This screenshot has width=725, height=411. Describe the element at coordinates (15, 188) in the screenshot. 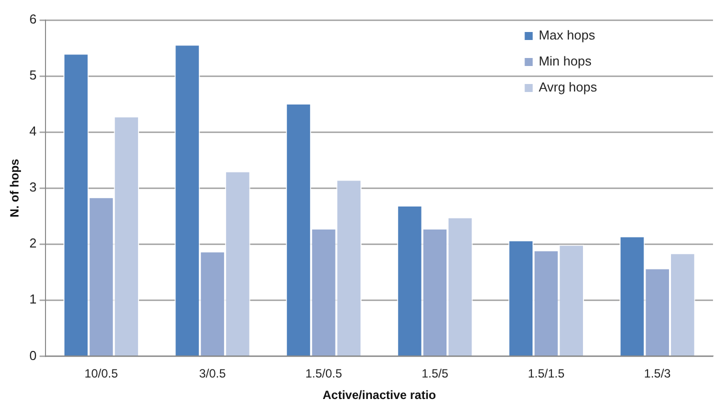

I see `y-axis-title: N. of hops` at that location.